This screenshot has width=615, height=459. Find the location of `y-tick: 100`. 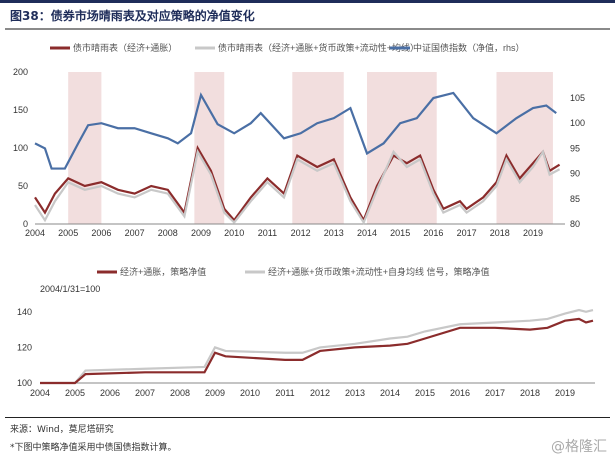

y-tick: 100 is located at coordinates (24, 383).